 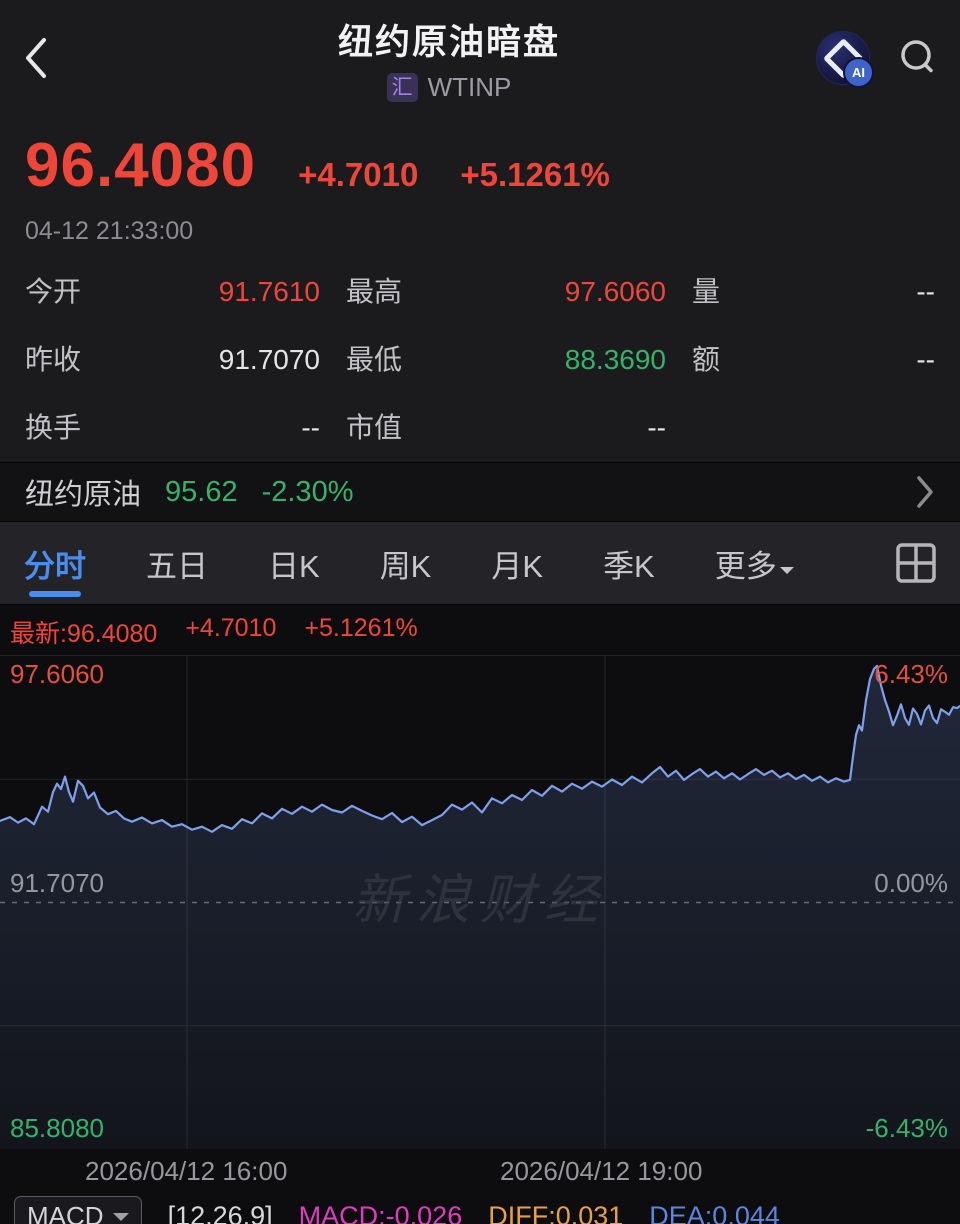 What do you see at coordinates (480, 492) in the screenshot?
I see `related-instrument-row: 纽约原油 95.62 -2.30%` at bounding box center [480, 492].